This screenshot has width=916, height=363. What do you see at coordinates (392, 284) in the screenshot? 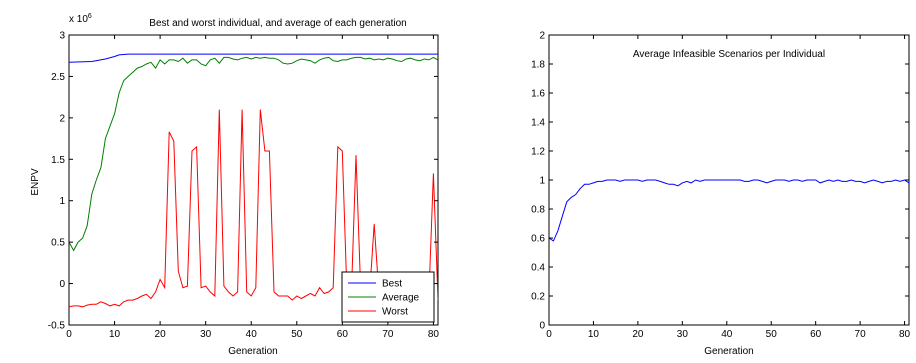
I see `legend-label-best: Best` at bounding box center [392, 284].